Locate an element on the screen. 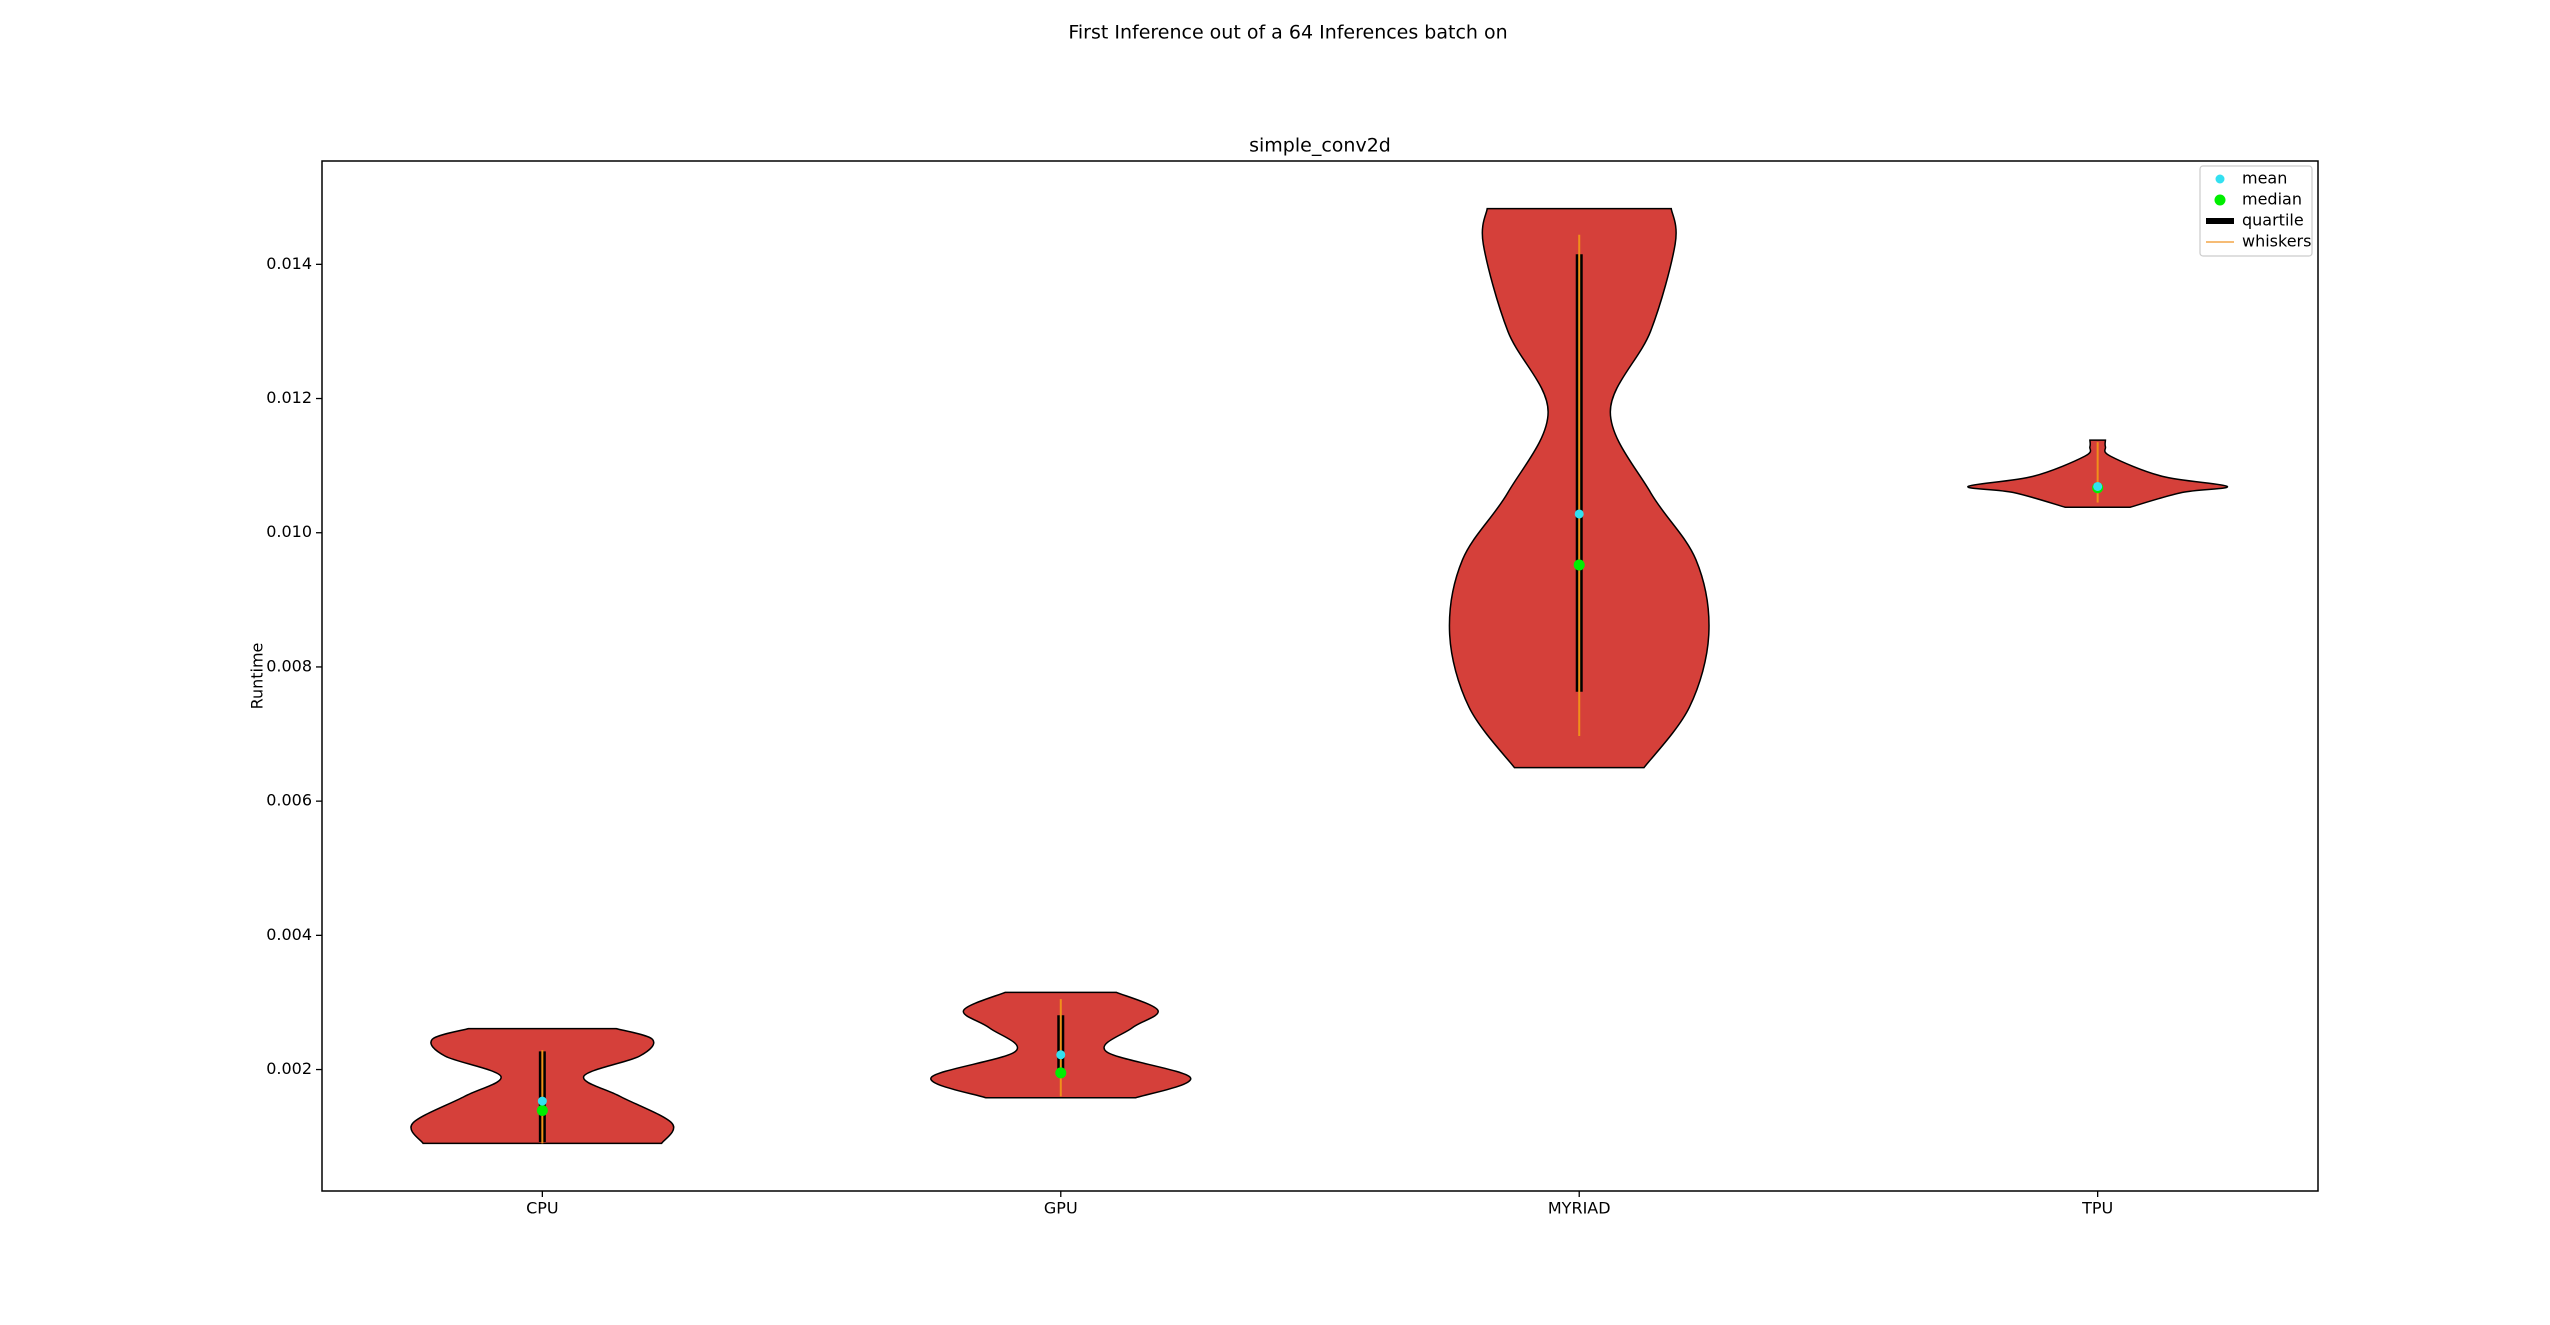 This screenshot has height=1325, width=2550. legend-label: whiskers is located at coordinates (2276, 241).